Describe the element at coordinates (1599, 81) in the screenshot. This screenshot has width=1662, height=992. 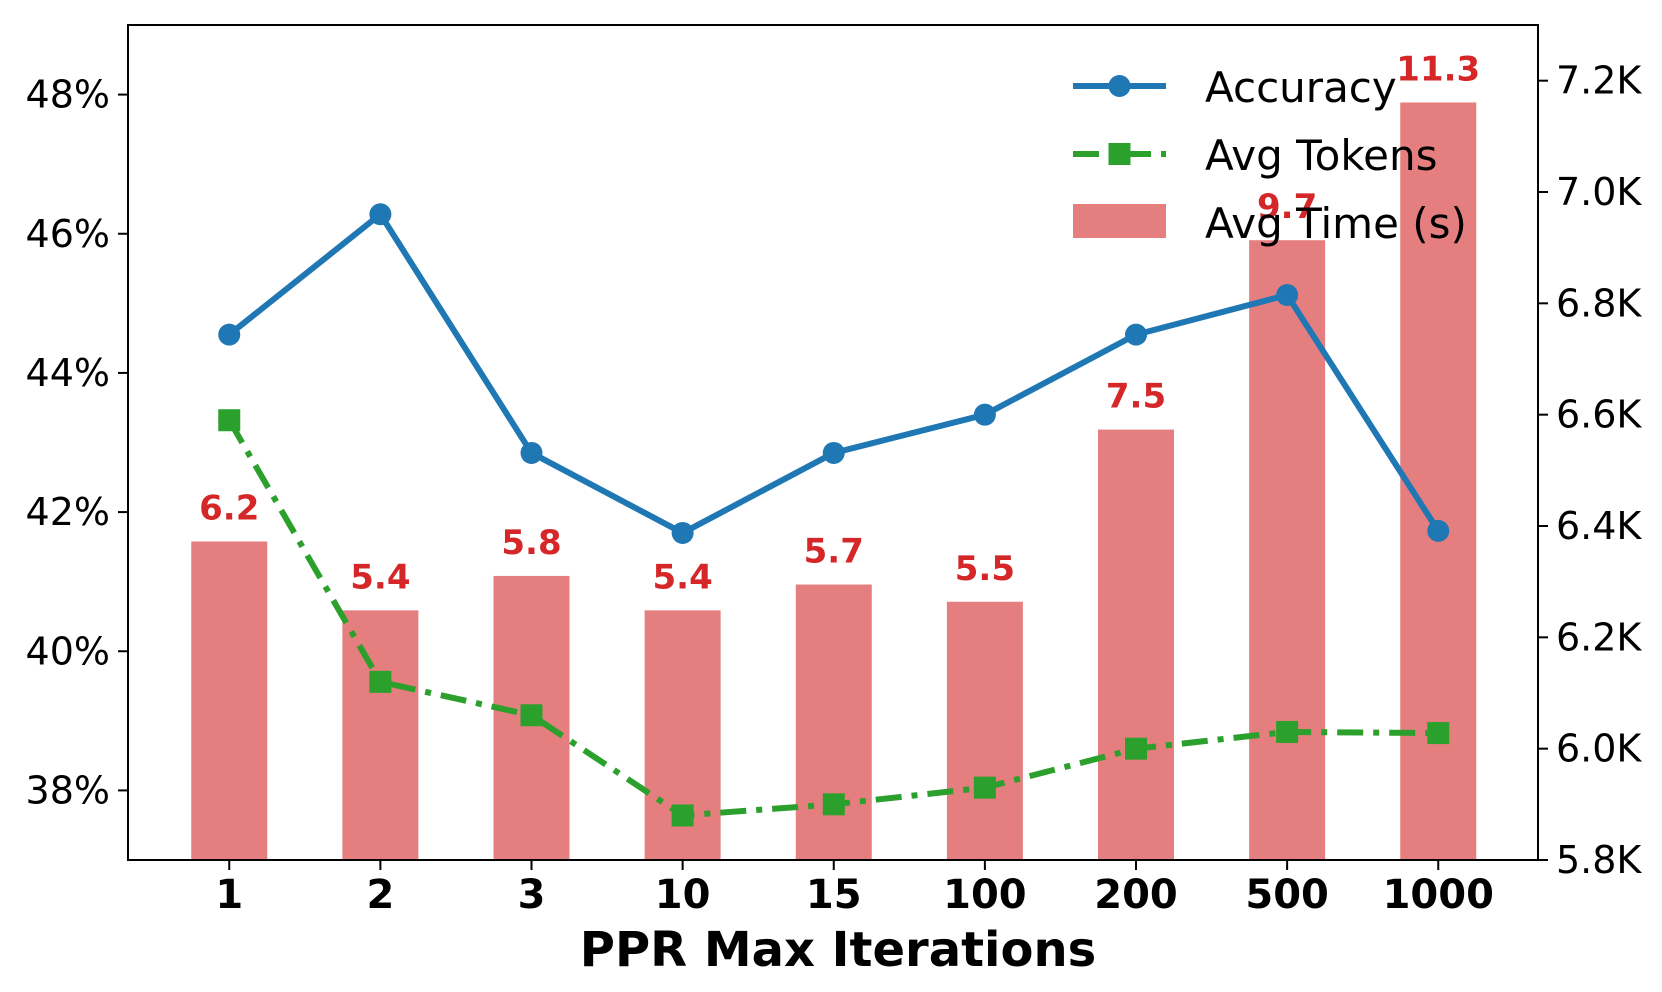
I see `right-y-tick-label: 7.2K` at that location.